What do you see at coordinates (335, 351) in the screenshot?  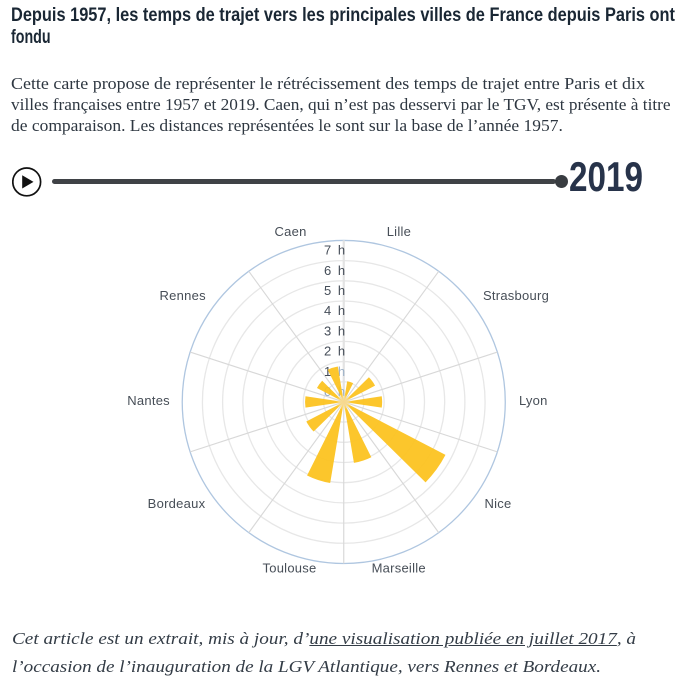 I see `svg-text: 2 h` at bounding box center [335, 351].